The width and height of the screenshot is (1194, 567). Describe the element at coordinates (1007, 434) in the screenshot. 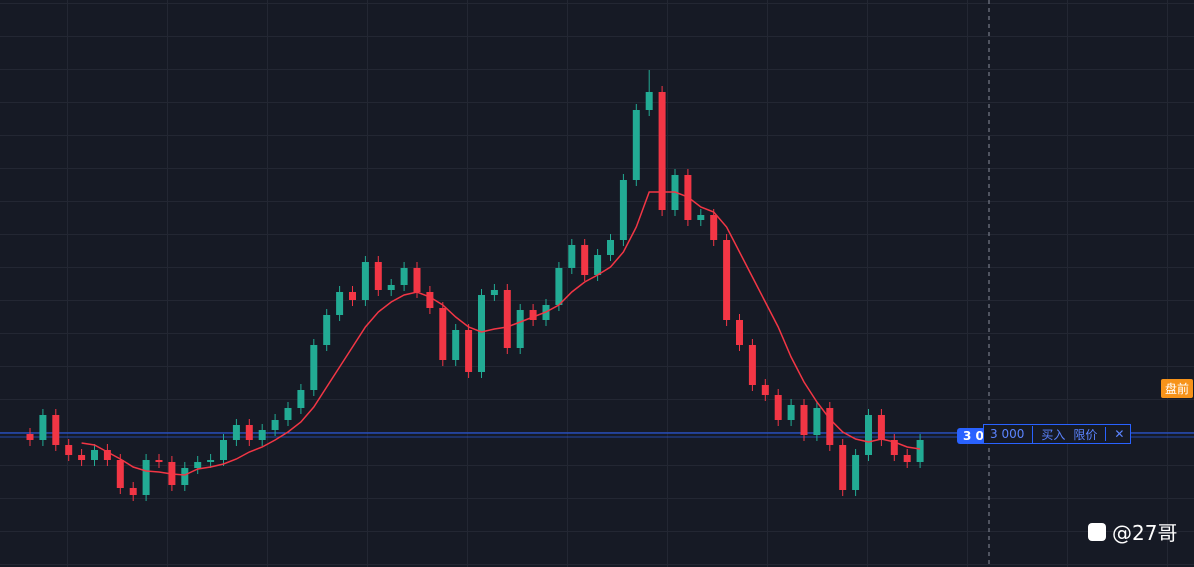

I see `order-quantity: 3 000` at that location.